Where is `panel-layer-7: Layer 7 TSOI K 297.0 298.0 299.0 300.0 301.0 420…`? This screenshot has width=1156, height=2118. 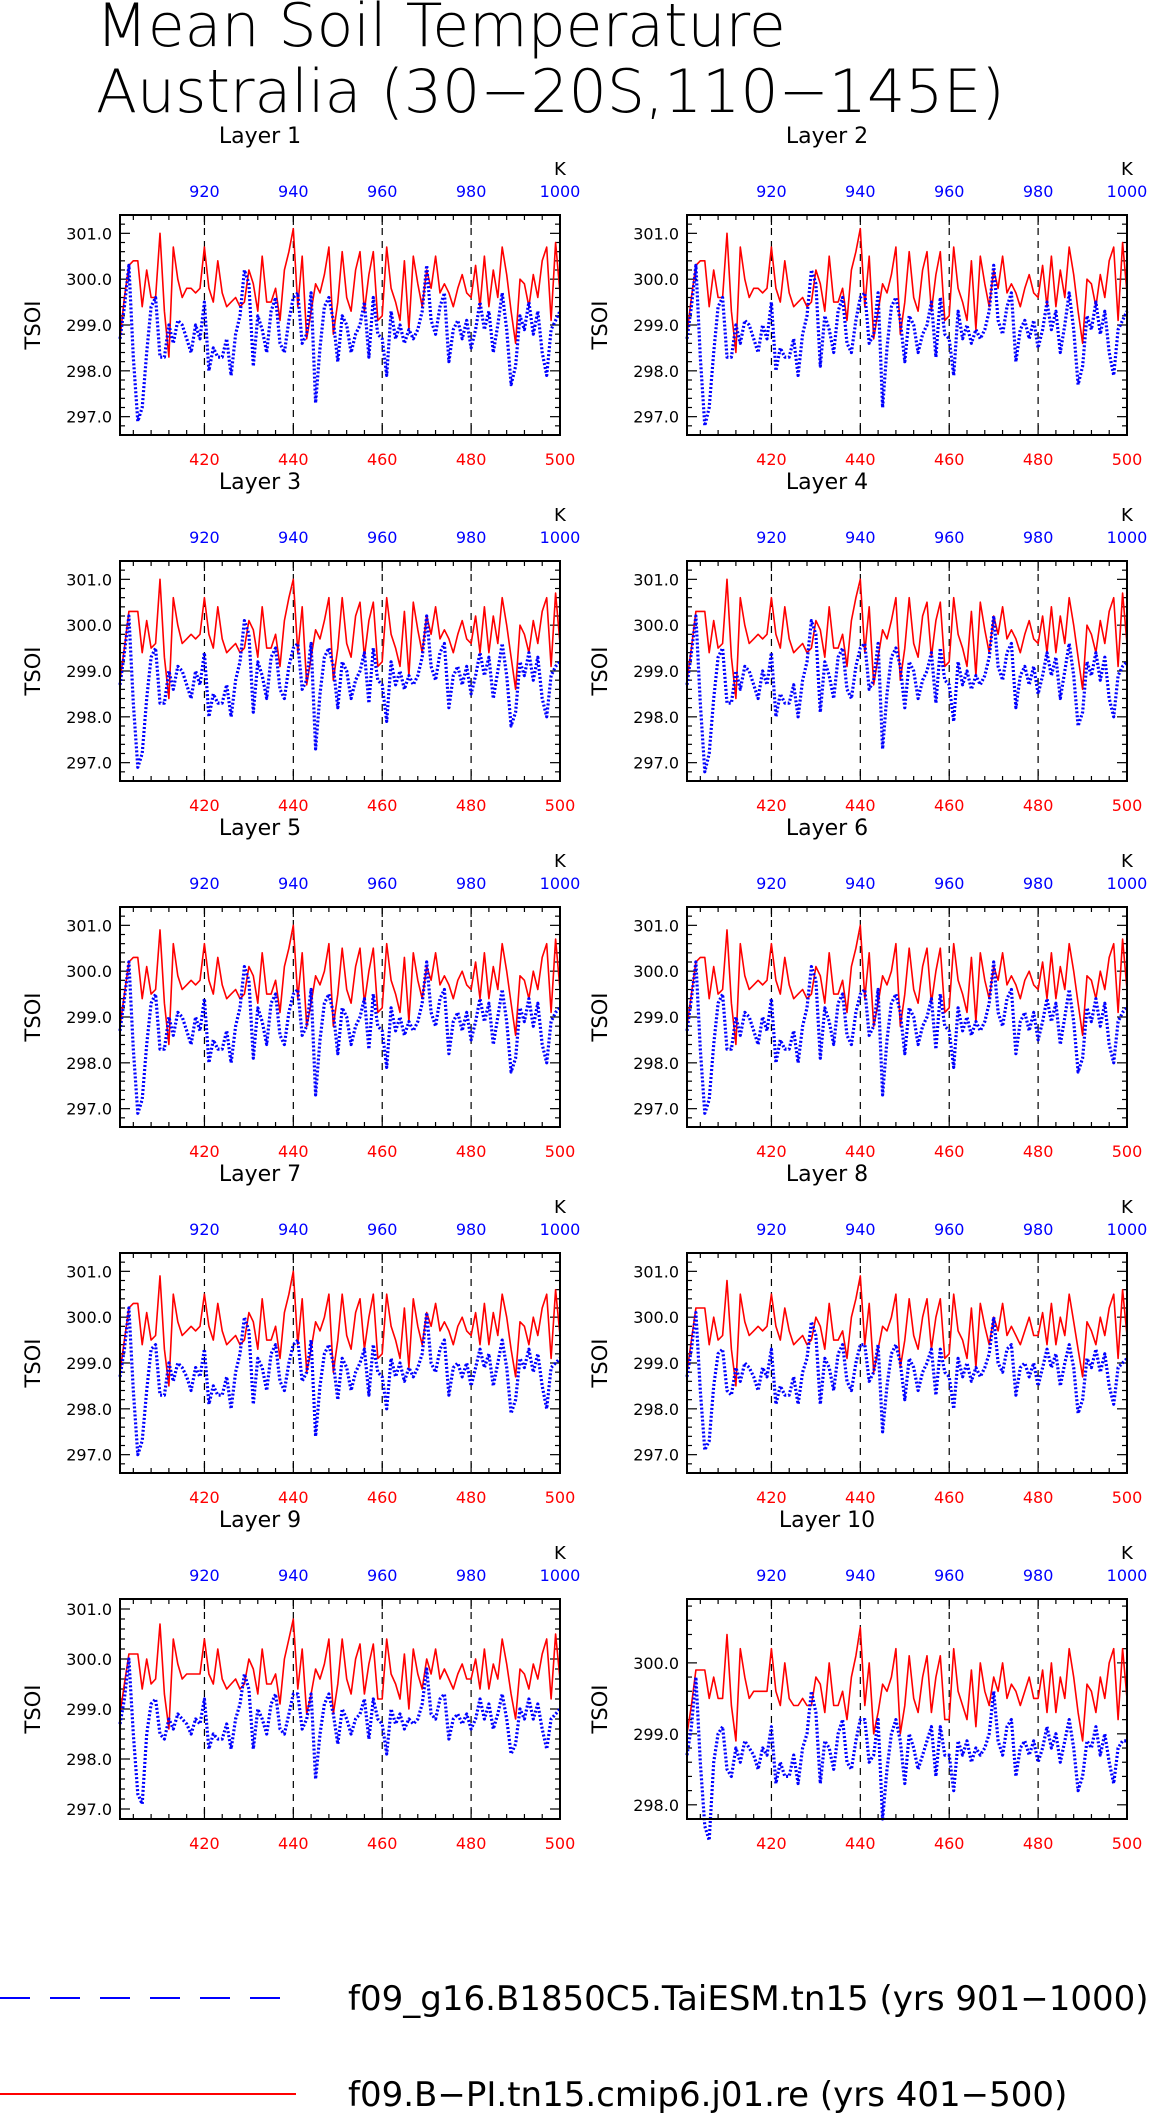 panel-layer-7: Layer 7 TSOI K 297.0 298.0 299.0 300.0 301.0 420… is located at coordinates (300, 1334).